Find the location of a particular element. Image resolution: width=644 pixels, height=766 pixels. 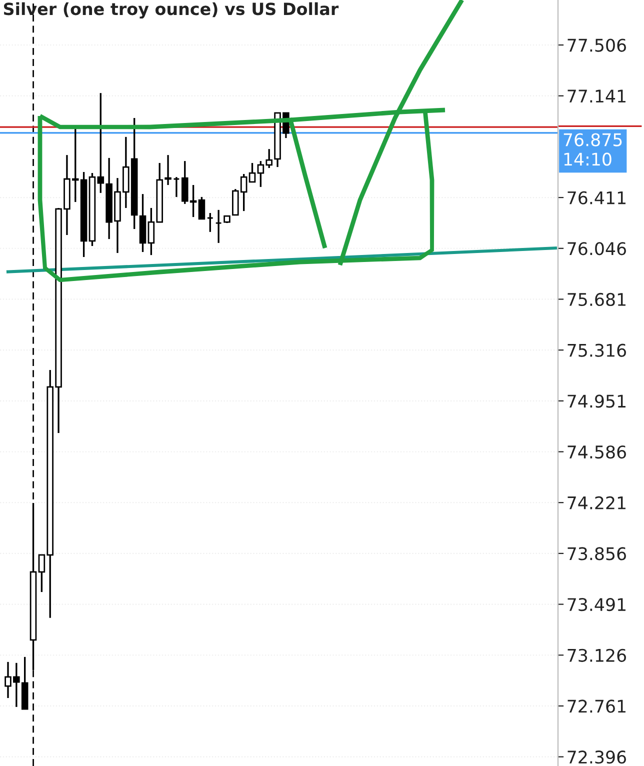

ref-line-label: 76.875 14:10 is located at coordinates (593, 149).